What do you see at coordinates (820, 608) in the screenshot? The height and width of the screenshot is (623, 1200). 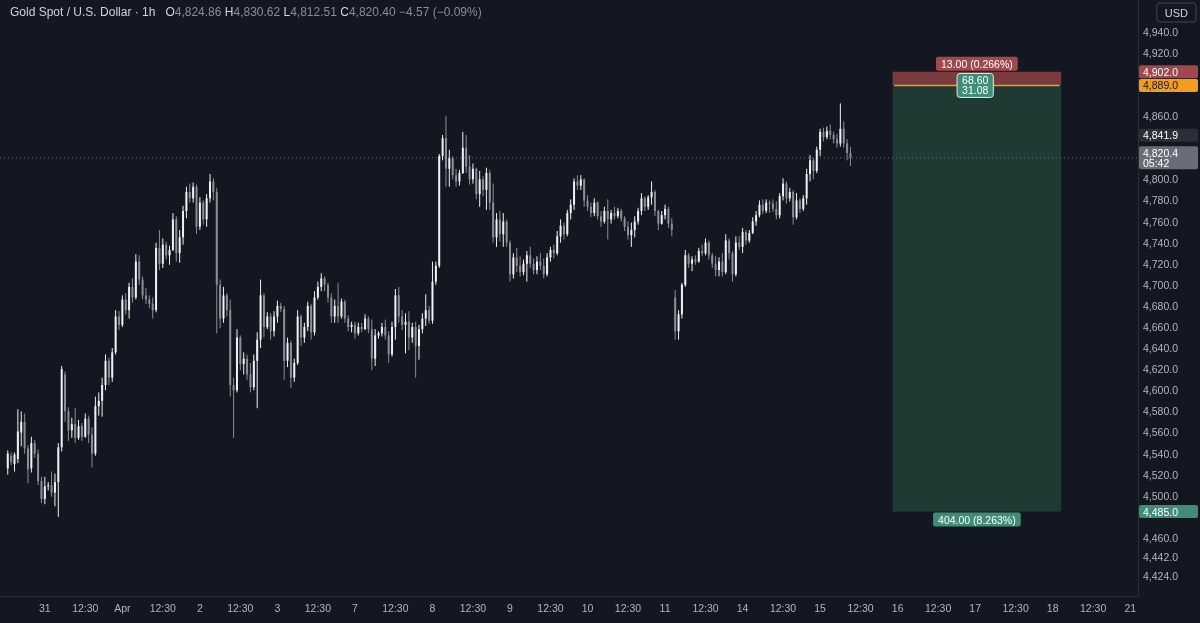 I see `x-tick-label: 15` at bounding box center [820, 608].